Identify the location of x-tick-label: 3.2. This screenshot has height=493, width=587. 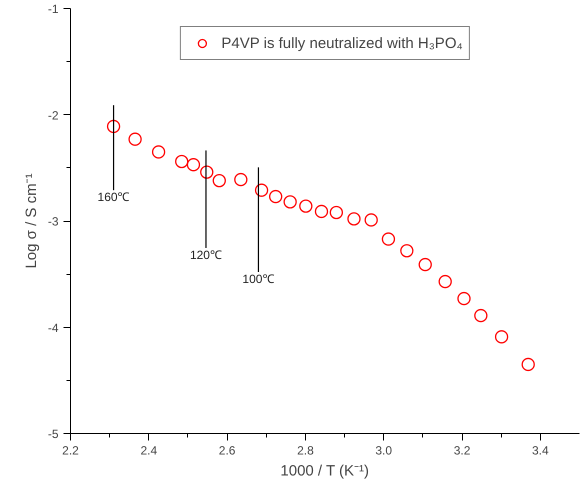
(462, 451).